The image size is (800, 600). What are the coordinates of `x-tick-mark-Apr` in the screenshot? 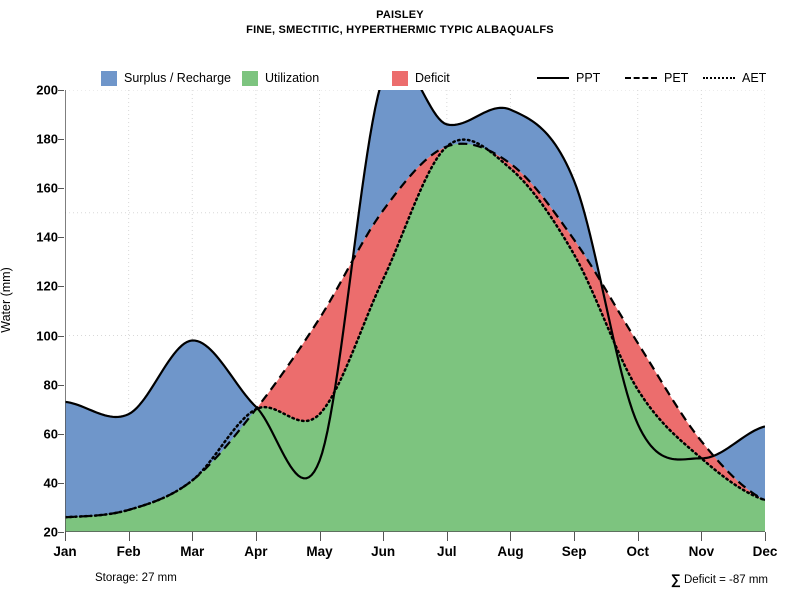 It's located at (256, 536).